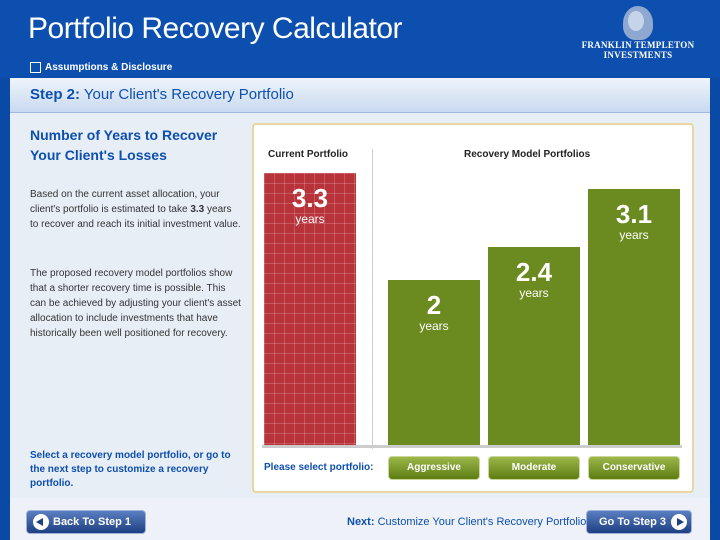  Describe the element at coordinates (534, 293) in the screenshot. I see `bar-unit-moderate: years` at that location.